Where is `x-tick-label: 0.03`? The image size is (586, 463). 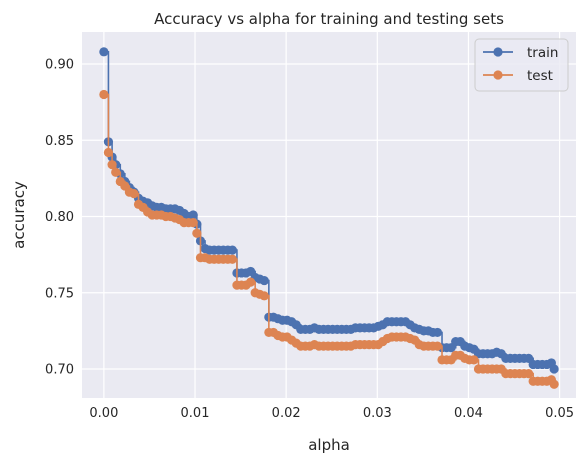
x-tick-label: 0.03 is located at coordinates (377, 413).